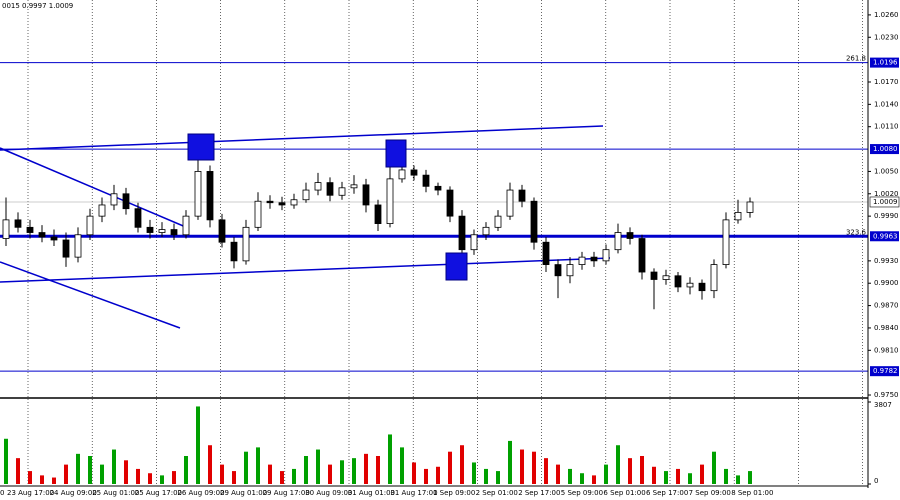  I want to click on x-tick-label: 24 Aug 09:00, so click(73, 493).